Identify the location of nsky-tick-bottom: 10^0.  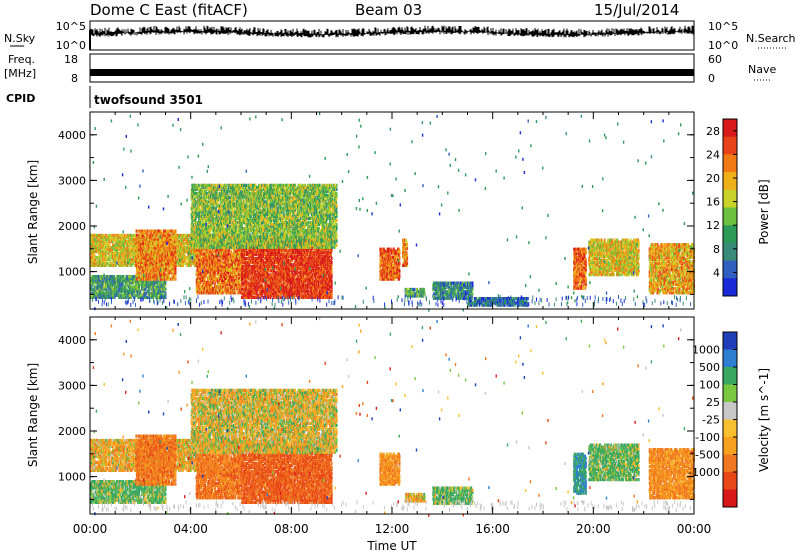
(71, 45).